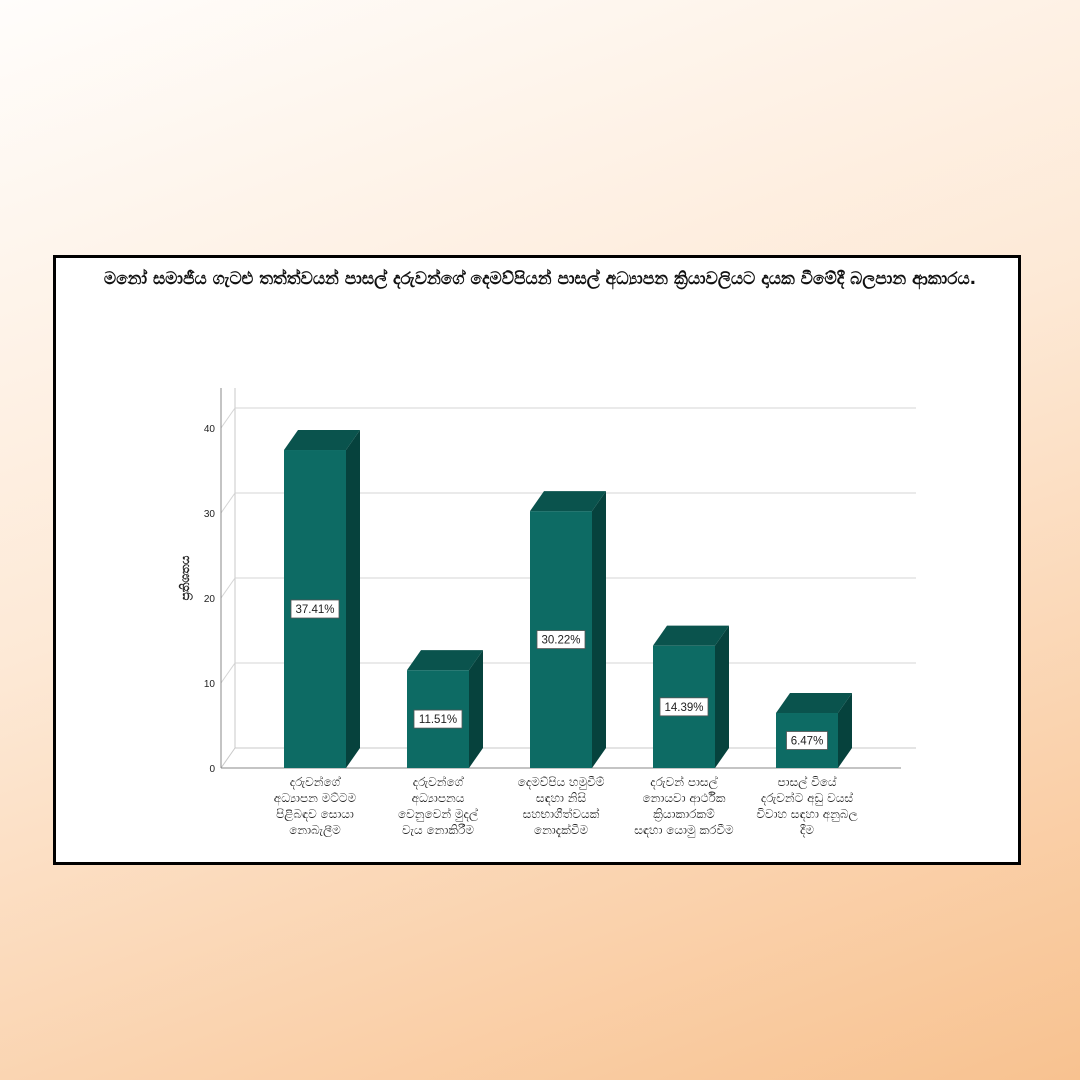  I want to click on data-label: 6.47%, so click(807, 742).